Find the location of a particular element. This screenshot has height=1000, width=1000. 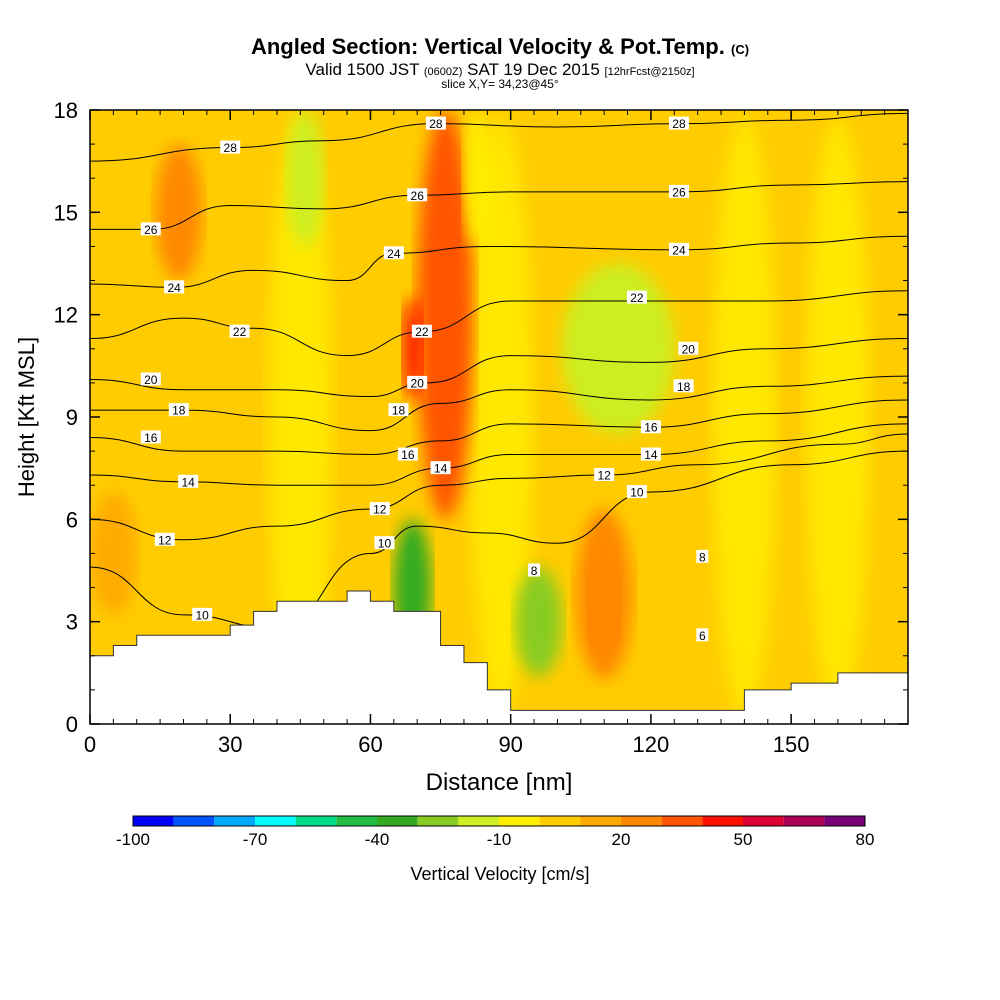

x-tick-label: 60 is located at coordinates (370, 744).